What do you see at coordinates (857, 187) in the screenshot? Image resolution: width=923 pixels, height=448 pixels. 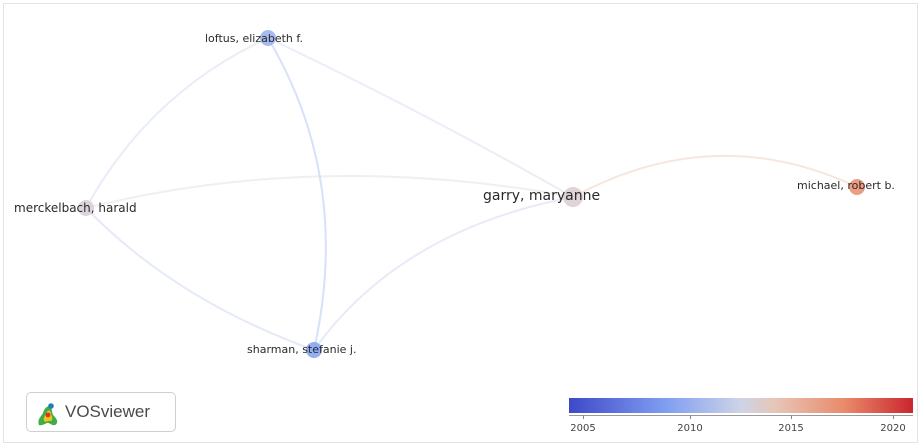 I see `node-michael` at bounding box center [857, 187].